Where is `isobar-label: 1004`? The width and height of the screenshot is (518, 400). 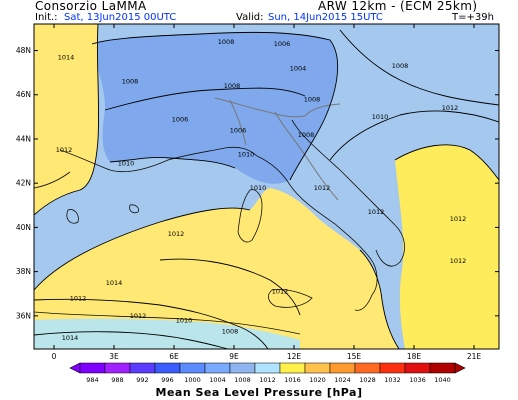 isobar-label: 1004 is located at coordinates (298, 68).